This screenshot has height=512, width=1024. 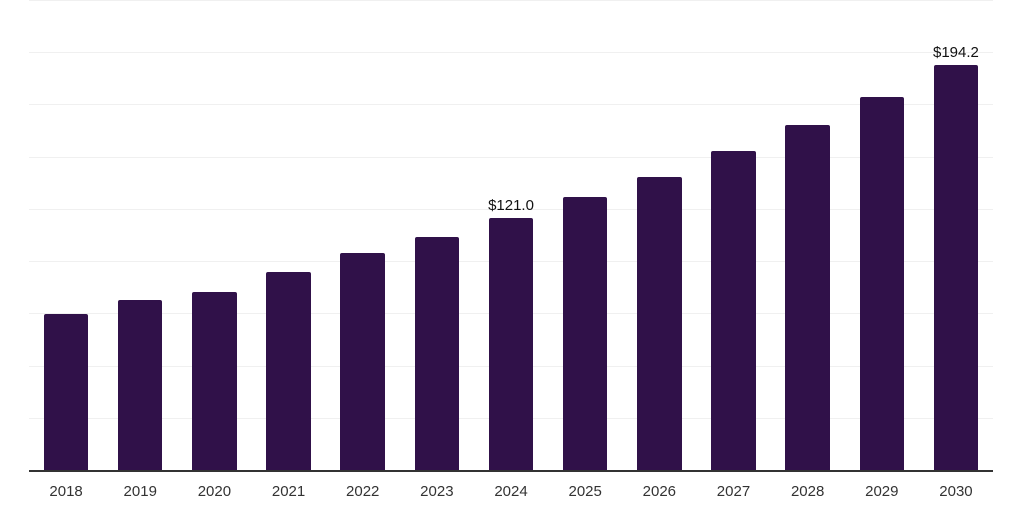 What do you see at coordinates (363, 491) in the screenshot?
I see `x-tick-label: 2022` at bounding box center [363, 491].